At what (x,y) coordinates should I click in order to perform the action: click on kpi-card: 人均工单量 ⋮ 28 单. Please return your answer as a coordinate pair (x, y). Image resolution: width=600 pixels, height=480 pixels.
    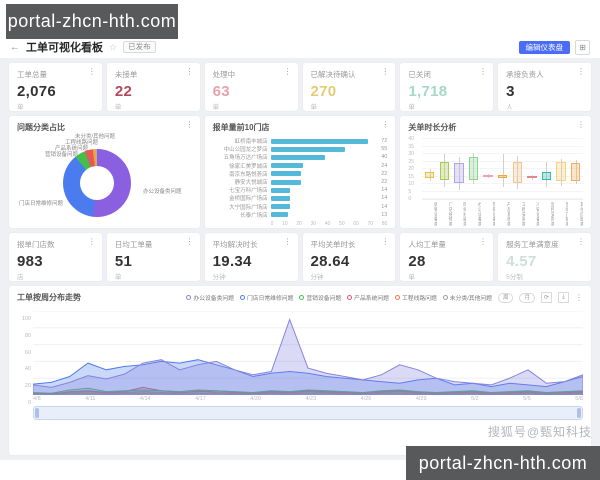
    Looking at the image, I should click on (447, 257).